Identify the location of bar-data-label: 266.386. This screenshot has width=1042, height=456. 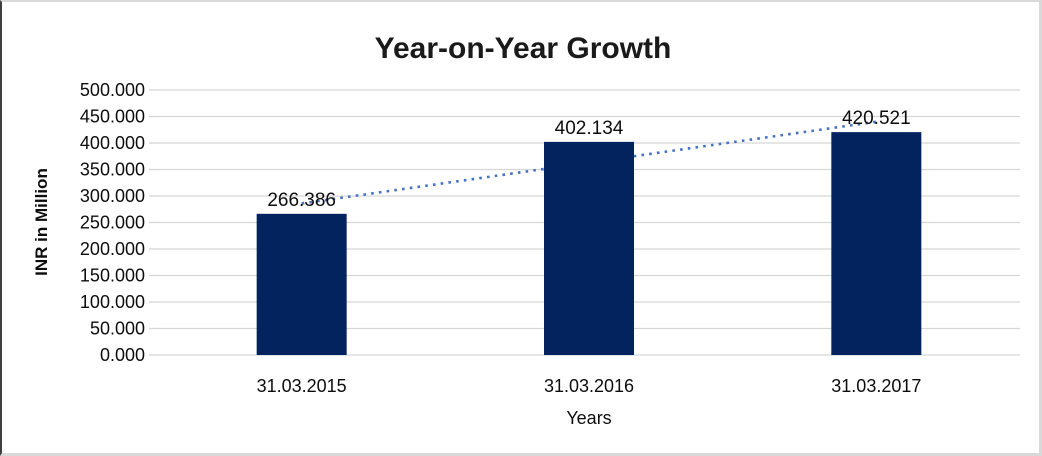
(301, 200).